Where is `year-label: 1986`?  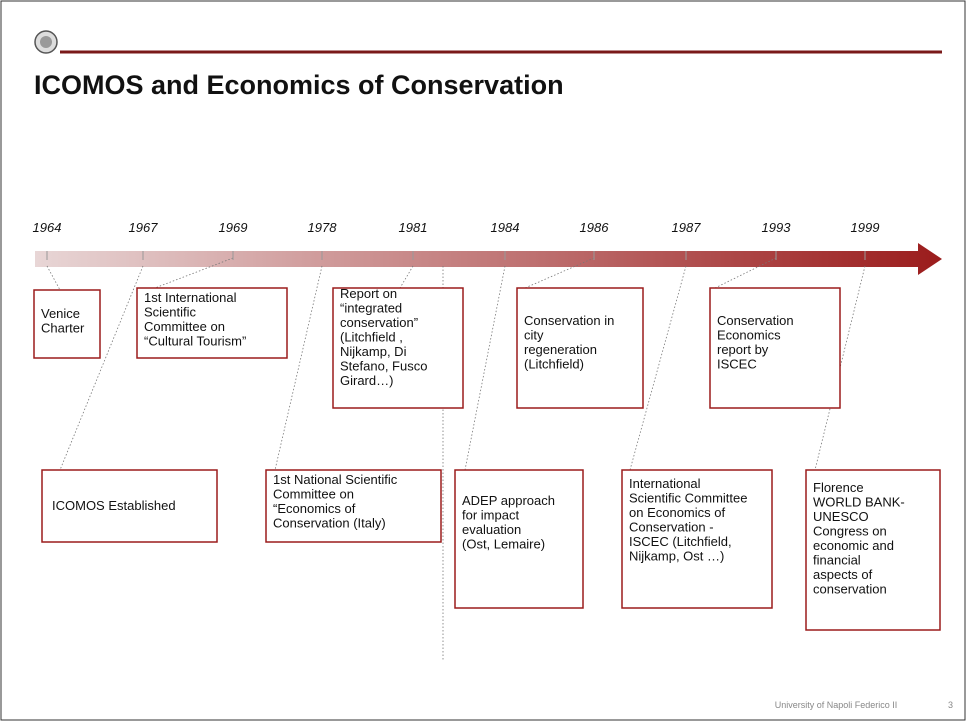 year-label: 1986 is located at coordinates (595, 227).